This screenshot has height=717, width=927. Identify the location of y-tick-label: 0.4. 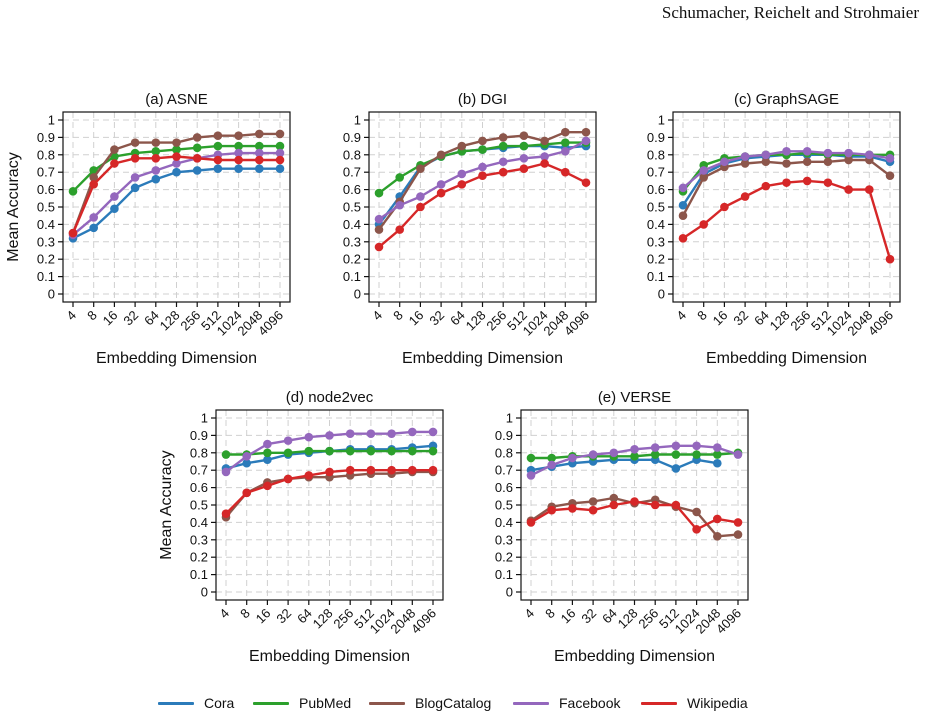
(504, 522).